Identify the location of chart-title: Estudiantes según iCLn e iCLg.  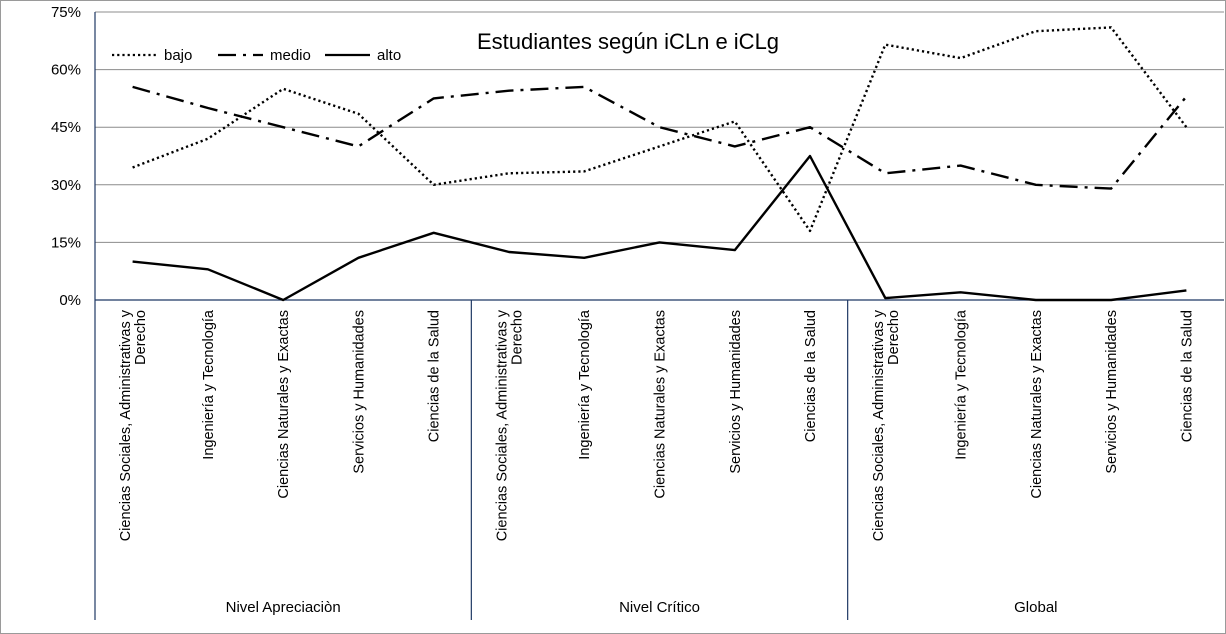
(628, 41).